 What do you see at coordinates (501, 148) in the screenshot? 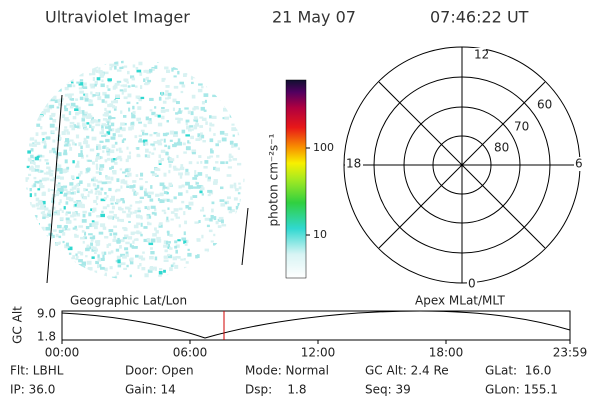
I see `lat-label: 80` at bounding box center [501, 148].